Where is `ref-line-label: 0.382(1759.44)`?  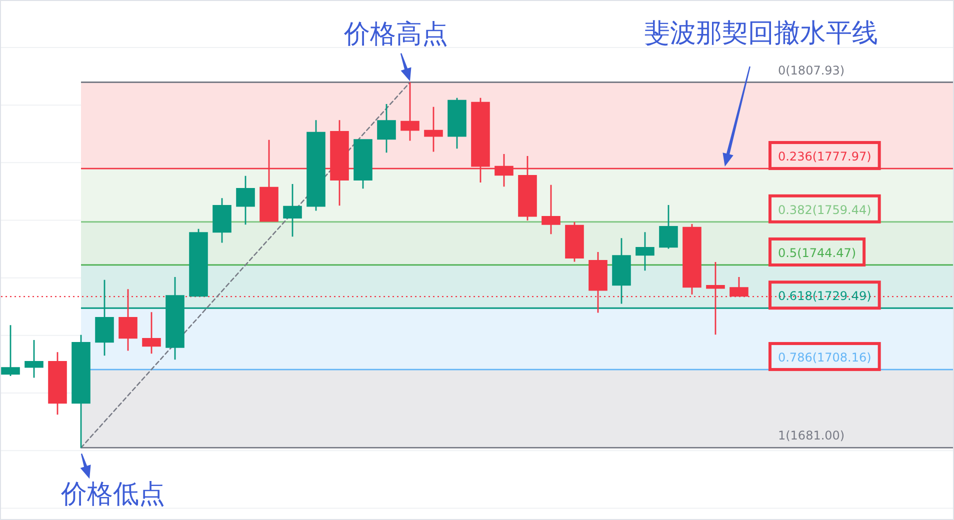
ref-line-label: 0.382(1759.44) is located at coordinates (825, 209).